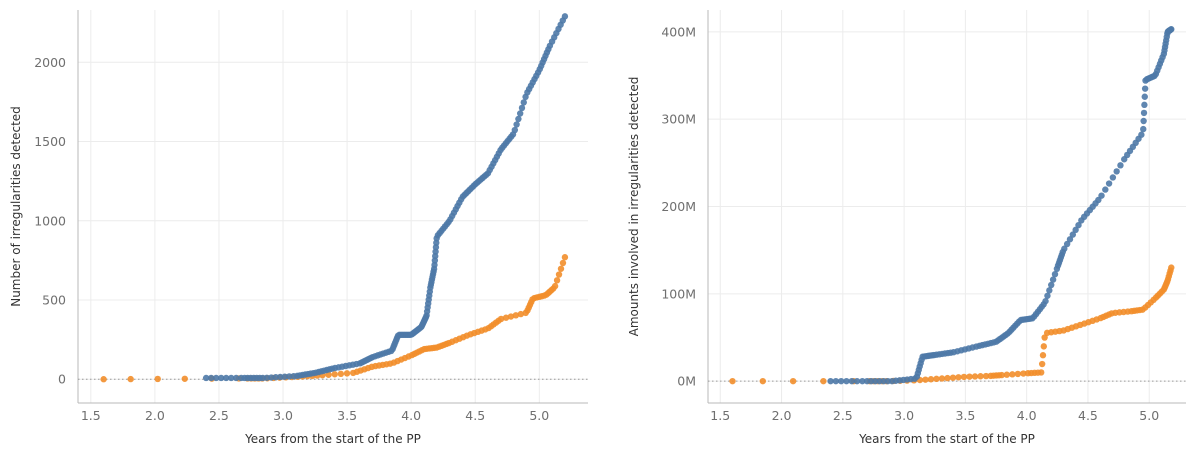  I want to click on y-tick-label: 0, so click(62, 379).